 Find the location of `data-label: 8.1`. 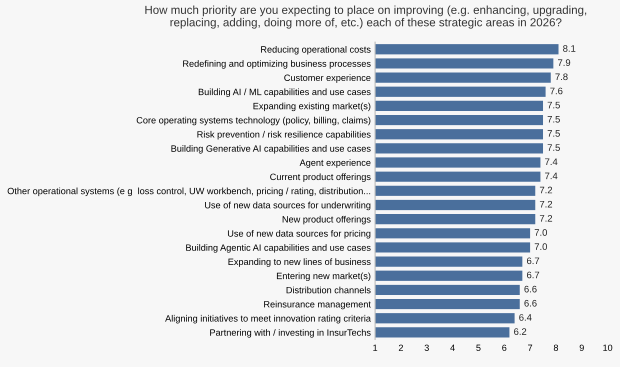

data-label: 8.1 is located at coordinates (569, 48).